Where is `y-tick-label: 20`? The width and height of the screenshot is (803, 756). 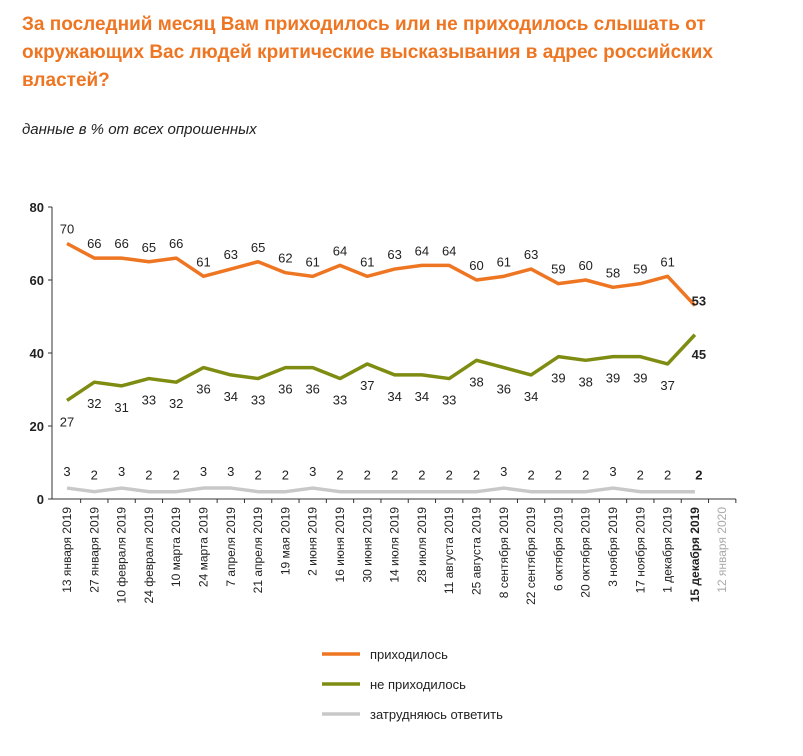
y-tick-label: 20 is located at coordinates (37, 426).